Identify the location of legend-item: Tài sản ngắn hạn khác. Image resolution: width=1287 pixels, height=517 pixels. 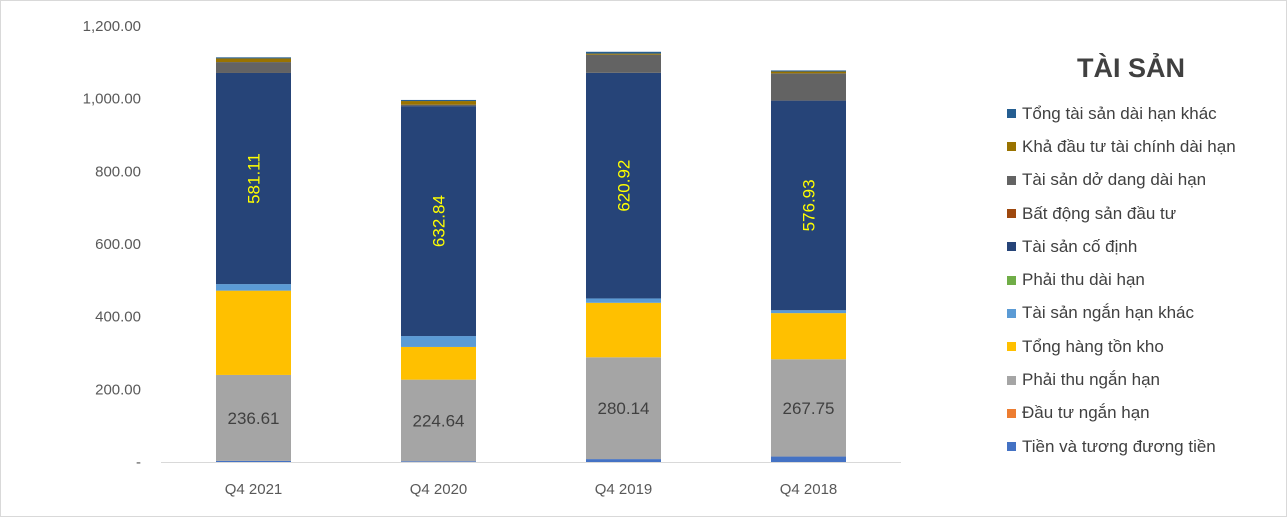
(1141, 313).